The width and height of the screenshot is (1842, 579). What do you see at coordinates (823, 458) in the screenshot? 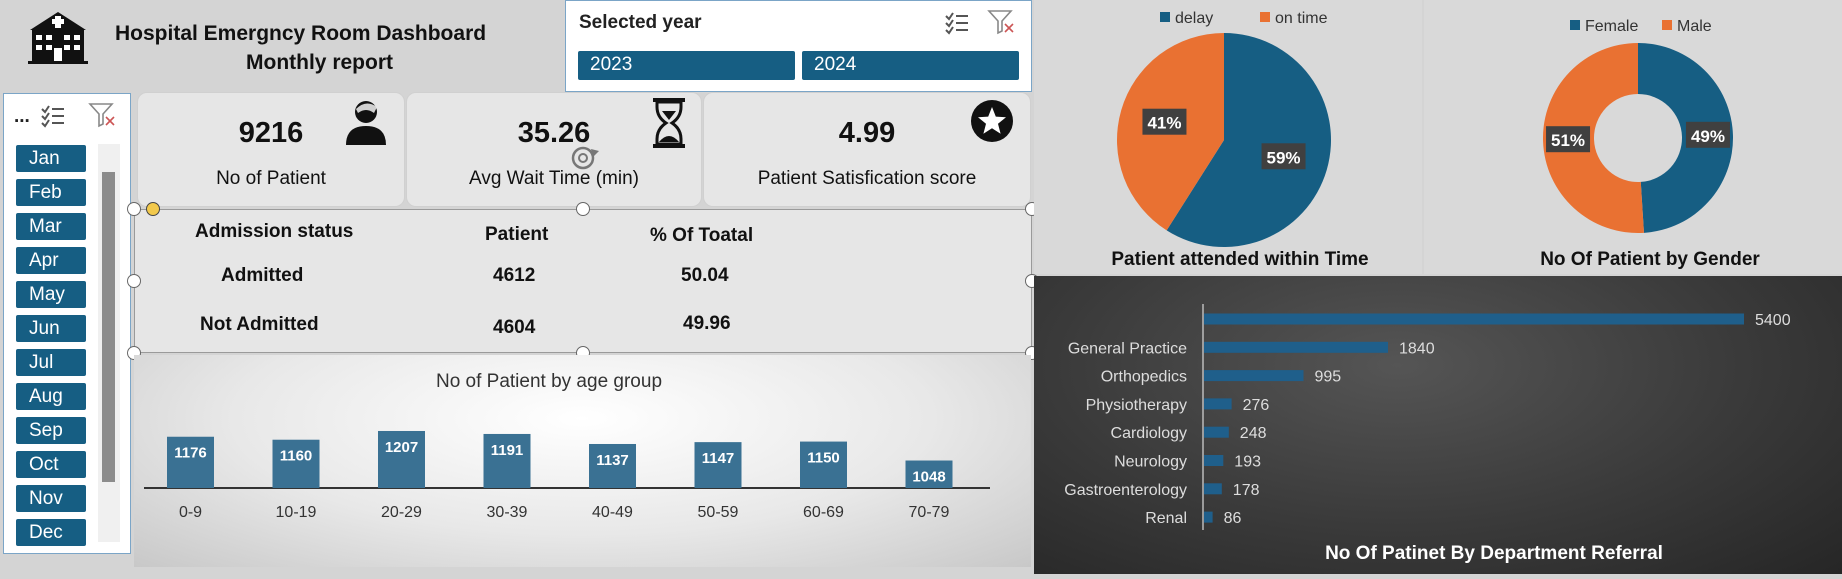
I see `age-bar-data-label: 1150` at bounding box center [823, 458].